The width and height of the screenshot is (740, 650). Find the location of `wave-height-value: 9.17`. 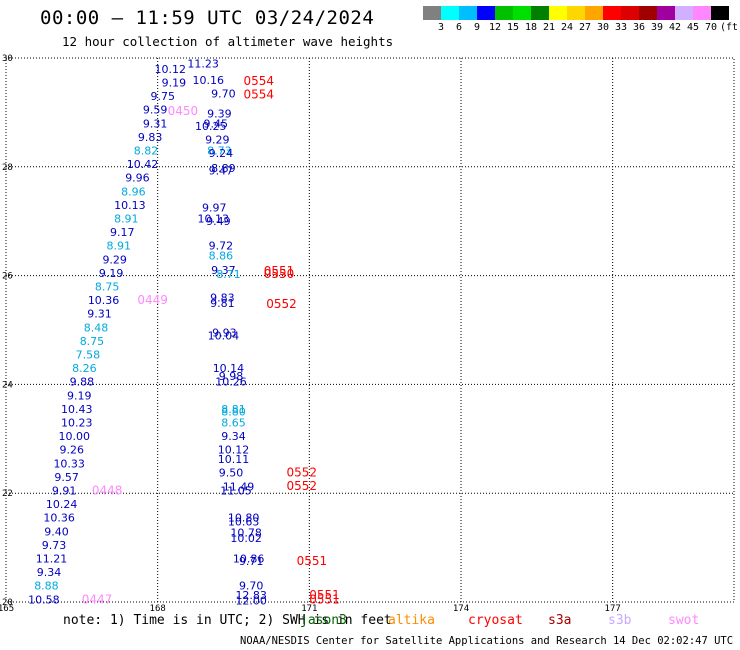

wave-height-value: 9.17 is located at coordinates (122, 232).